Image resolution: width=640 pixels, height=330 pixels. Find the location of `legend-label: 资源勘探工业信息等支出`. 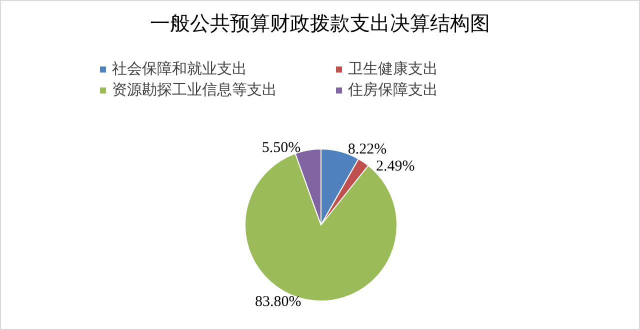

legend-label: 资源勘探工业信息等支出 is located at coordinates (194, 90).